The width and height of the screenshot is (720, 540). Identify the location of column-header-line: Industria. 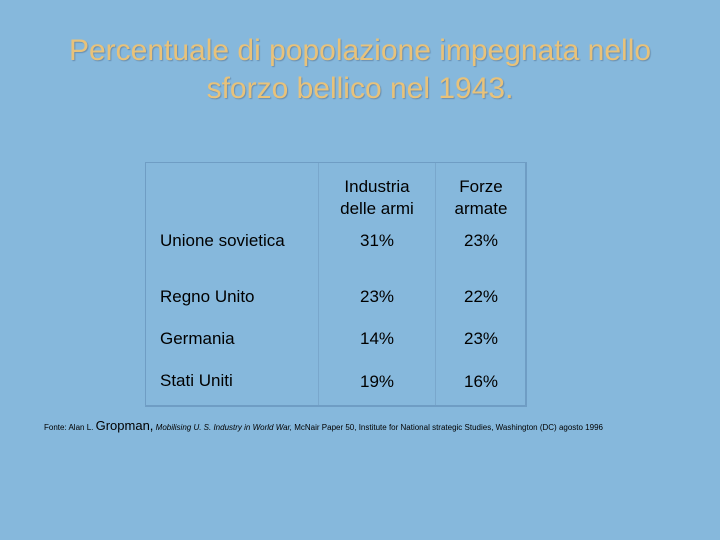
(377, 186).